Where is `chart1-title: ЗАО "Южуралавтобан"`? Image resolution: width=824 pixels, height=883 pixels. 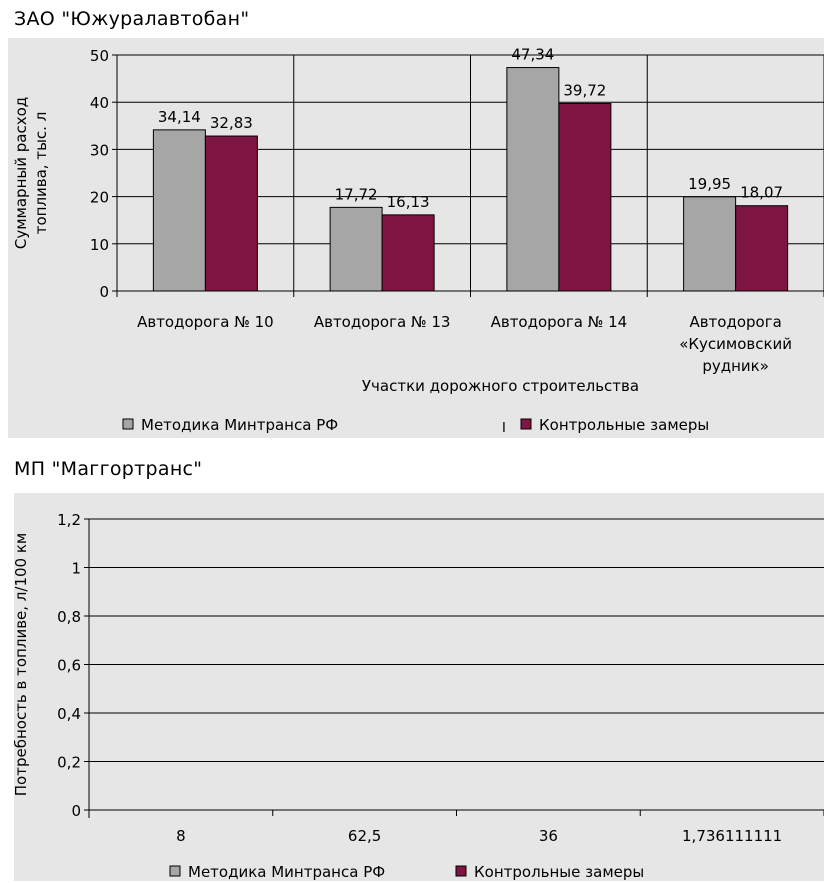
chart1-title: ЗАО "Южуралавтобан" is located at coordinates (132, 19).